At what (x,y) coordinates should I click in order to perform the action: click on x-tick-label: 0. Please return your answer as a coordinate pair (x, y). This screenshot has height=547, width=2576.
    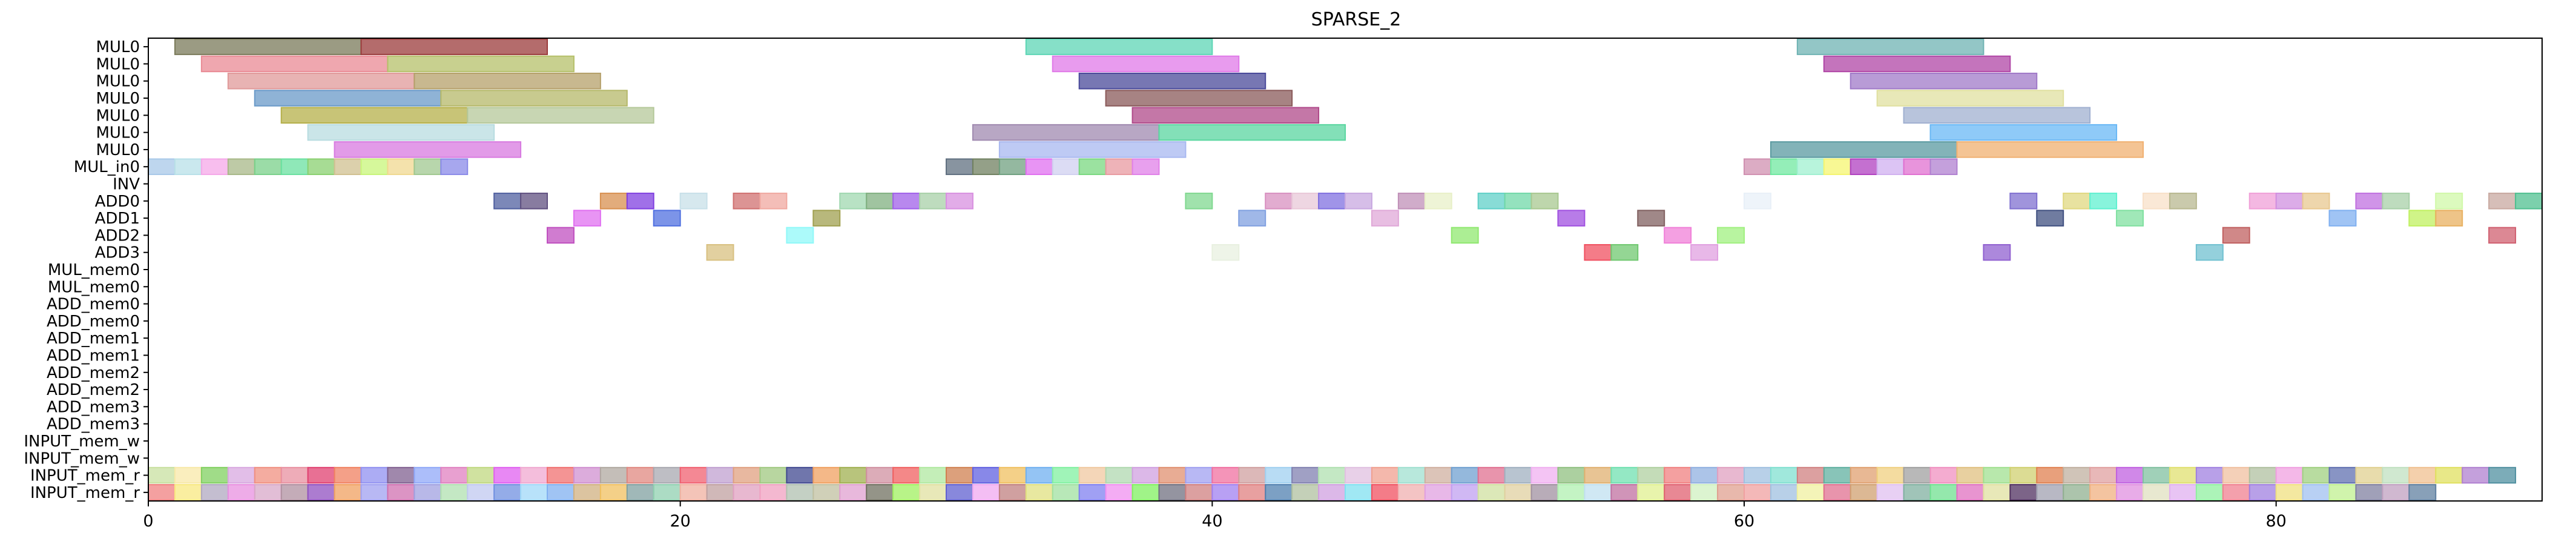
    Looking at the image, I should click on (148, 521).